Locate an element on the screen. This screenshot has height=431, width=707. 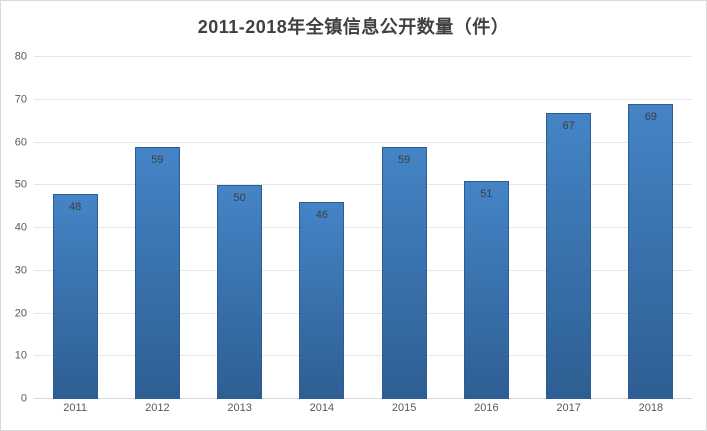
bar-value-label: 67 is located at coordinates (568, 126).